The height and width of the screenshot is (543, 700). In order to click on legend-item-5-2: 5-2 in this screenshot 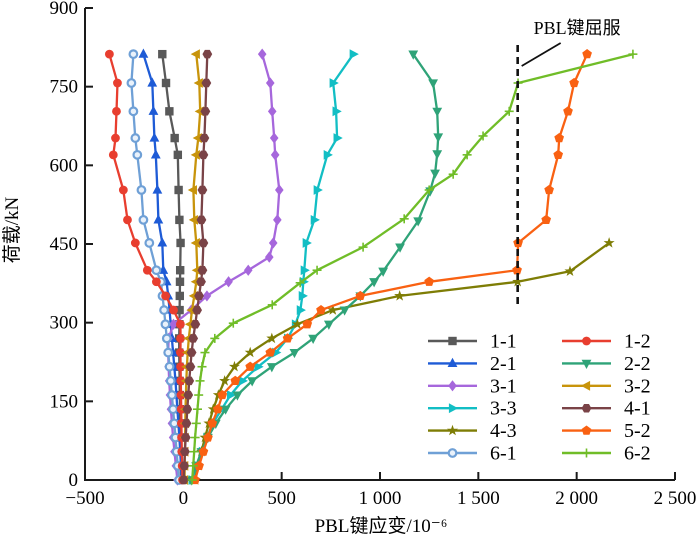, I will do `click(606, 431)`.